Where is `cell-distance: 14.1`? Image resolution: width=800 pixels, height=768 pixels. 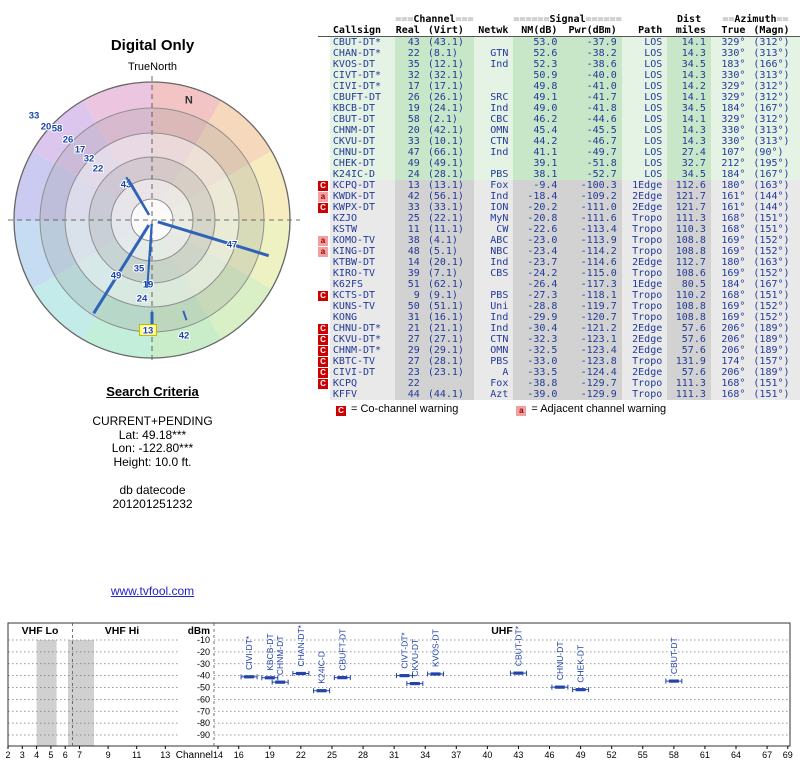 cell-distance: 14.1 is located at coordinates (689, 97).